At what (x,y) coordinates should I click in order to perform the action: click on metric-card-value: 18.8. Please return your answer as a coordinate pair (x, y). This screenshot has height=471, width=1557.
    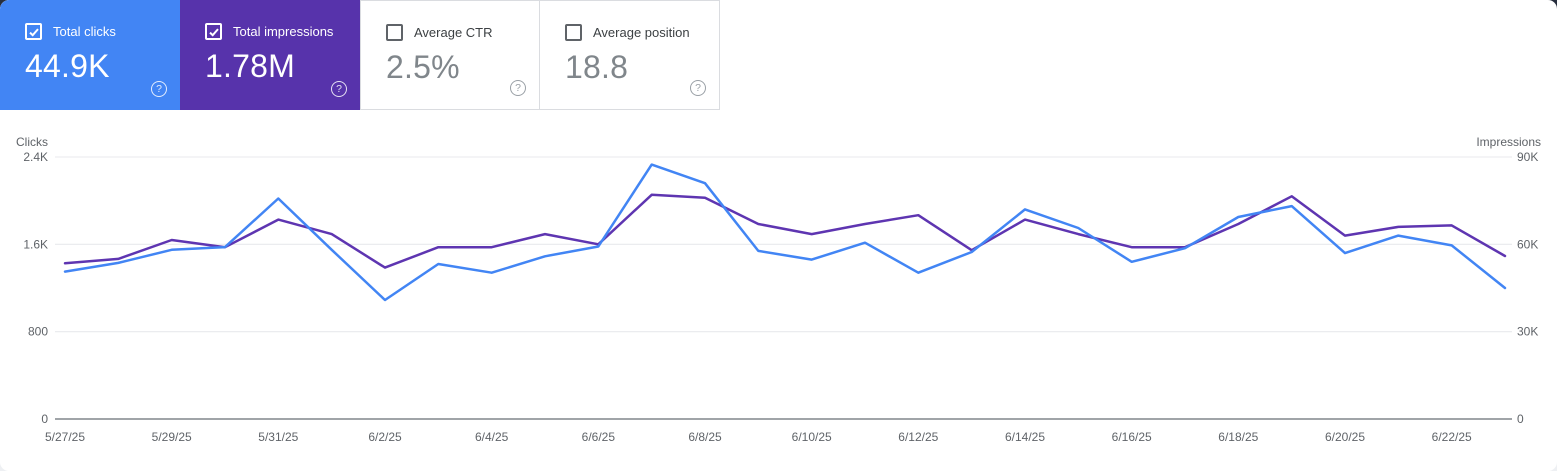
    Looking at the image, I should click on (597, 67).